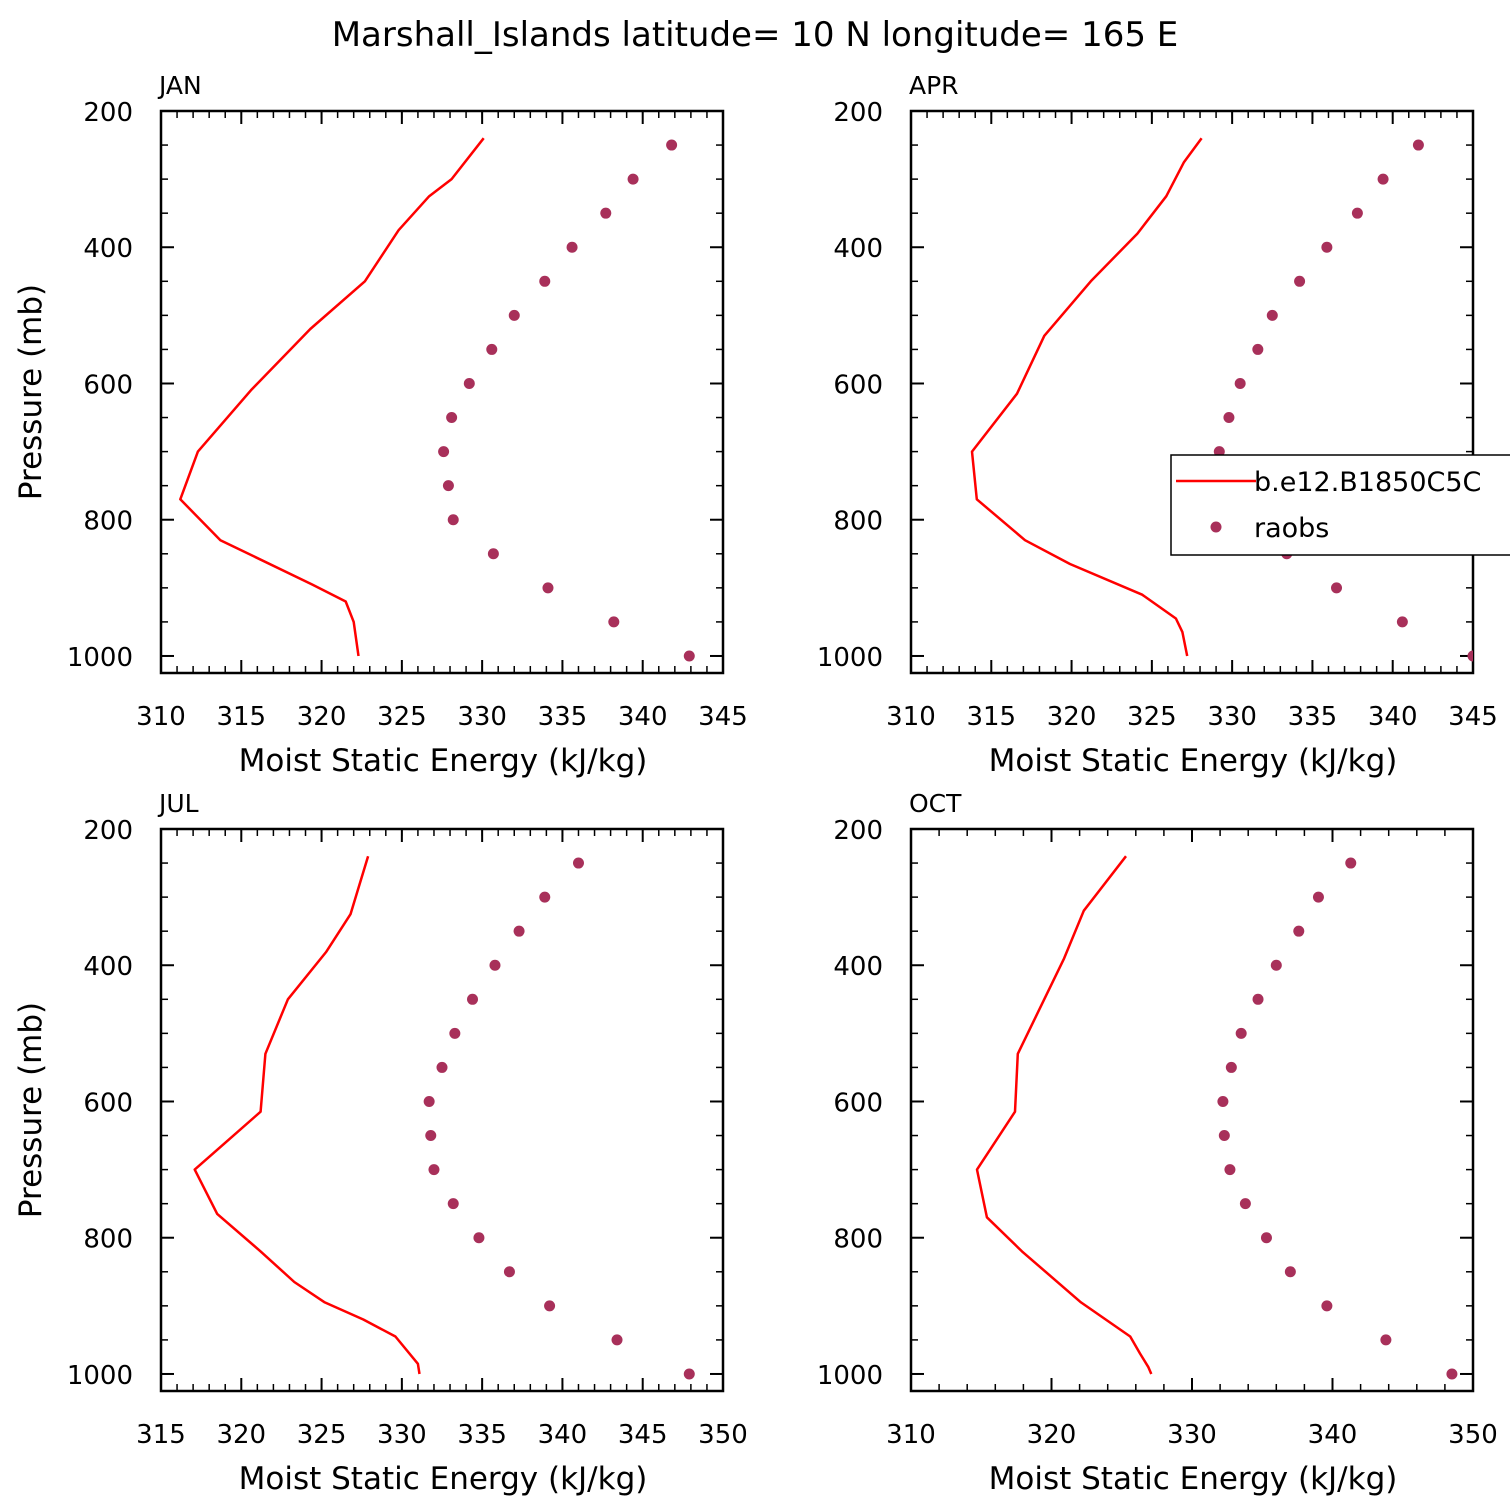  I want to click on y-tick-label-jan: 200, so click(108, 113).